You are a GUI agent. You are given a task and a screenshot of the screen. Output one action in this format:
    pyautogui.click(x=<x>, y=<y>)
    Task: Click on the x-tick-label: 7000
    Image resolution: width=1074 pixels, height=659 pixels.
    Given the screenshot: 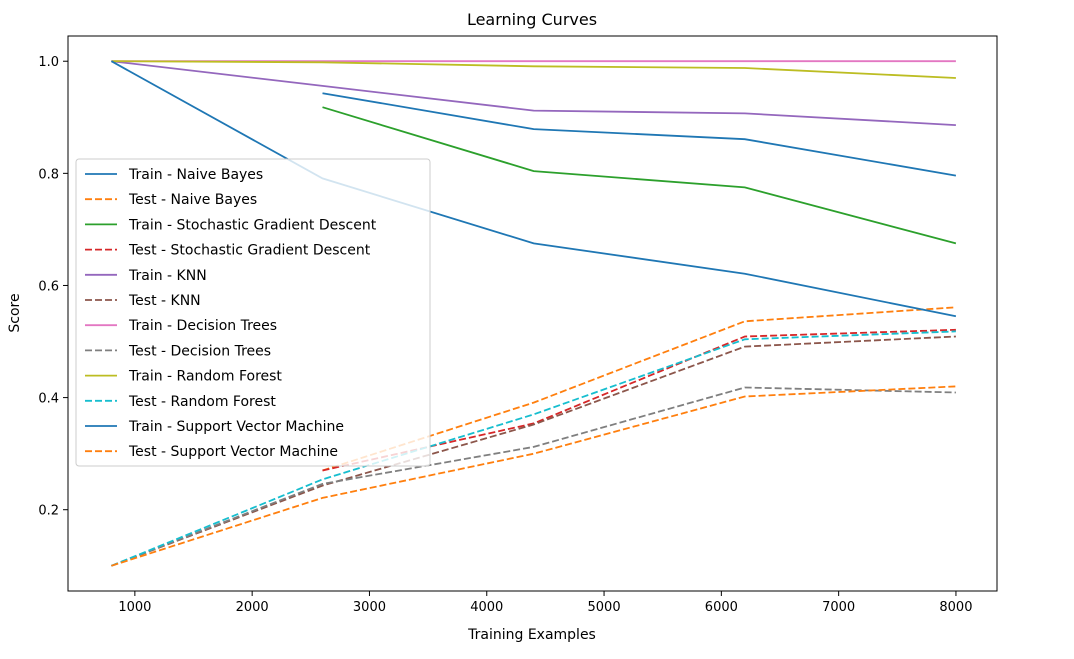 What is the action you would take?
    pyautogui.click(x=838, y=607)
    